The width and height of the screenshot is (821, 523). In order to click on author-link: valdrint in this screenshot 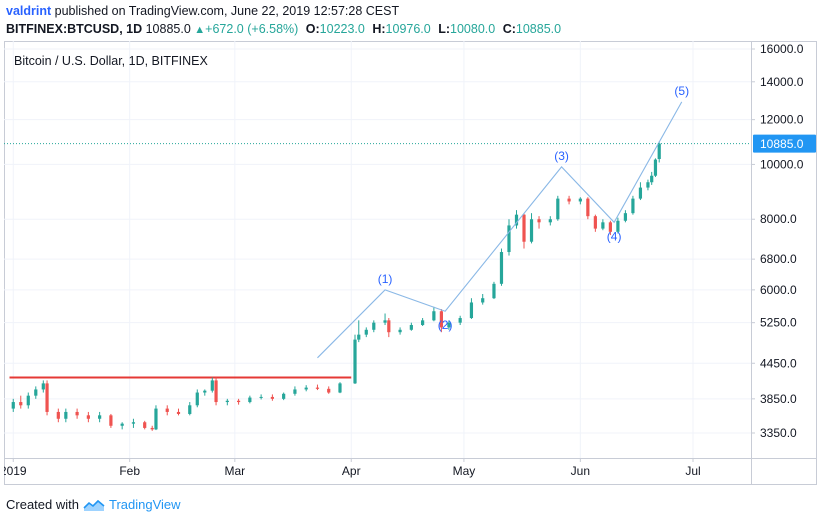, I will do `click(29, 11)`.